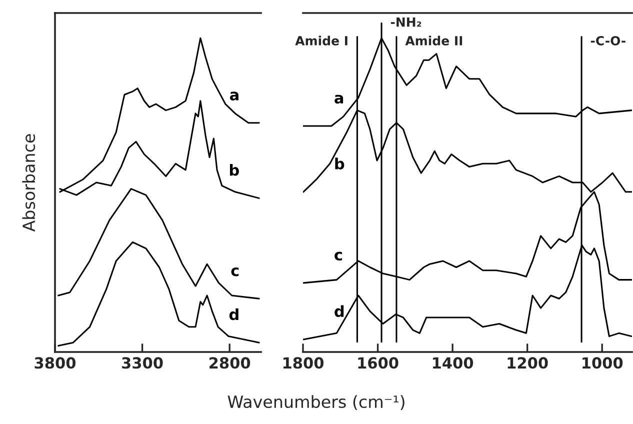 This screenshot has width=633, height=424. Describe the element at coordinates (406, 22) in the screenshot. I see `ref-line-label: -NH₂` at that location.